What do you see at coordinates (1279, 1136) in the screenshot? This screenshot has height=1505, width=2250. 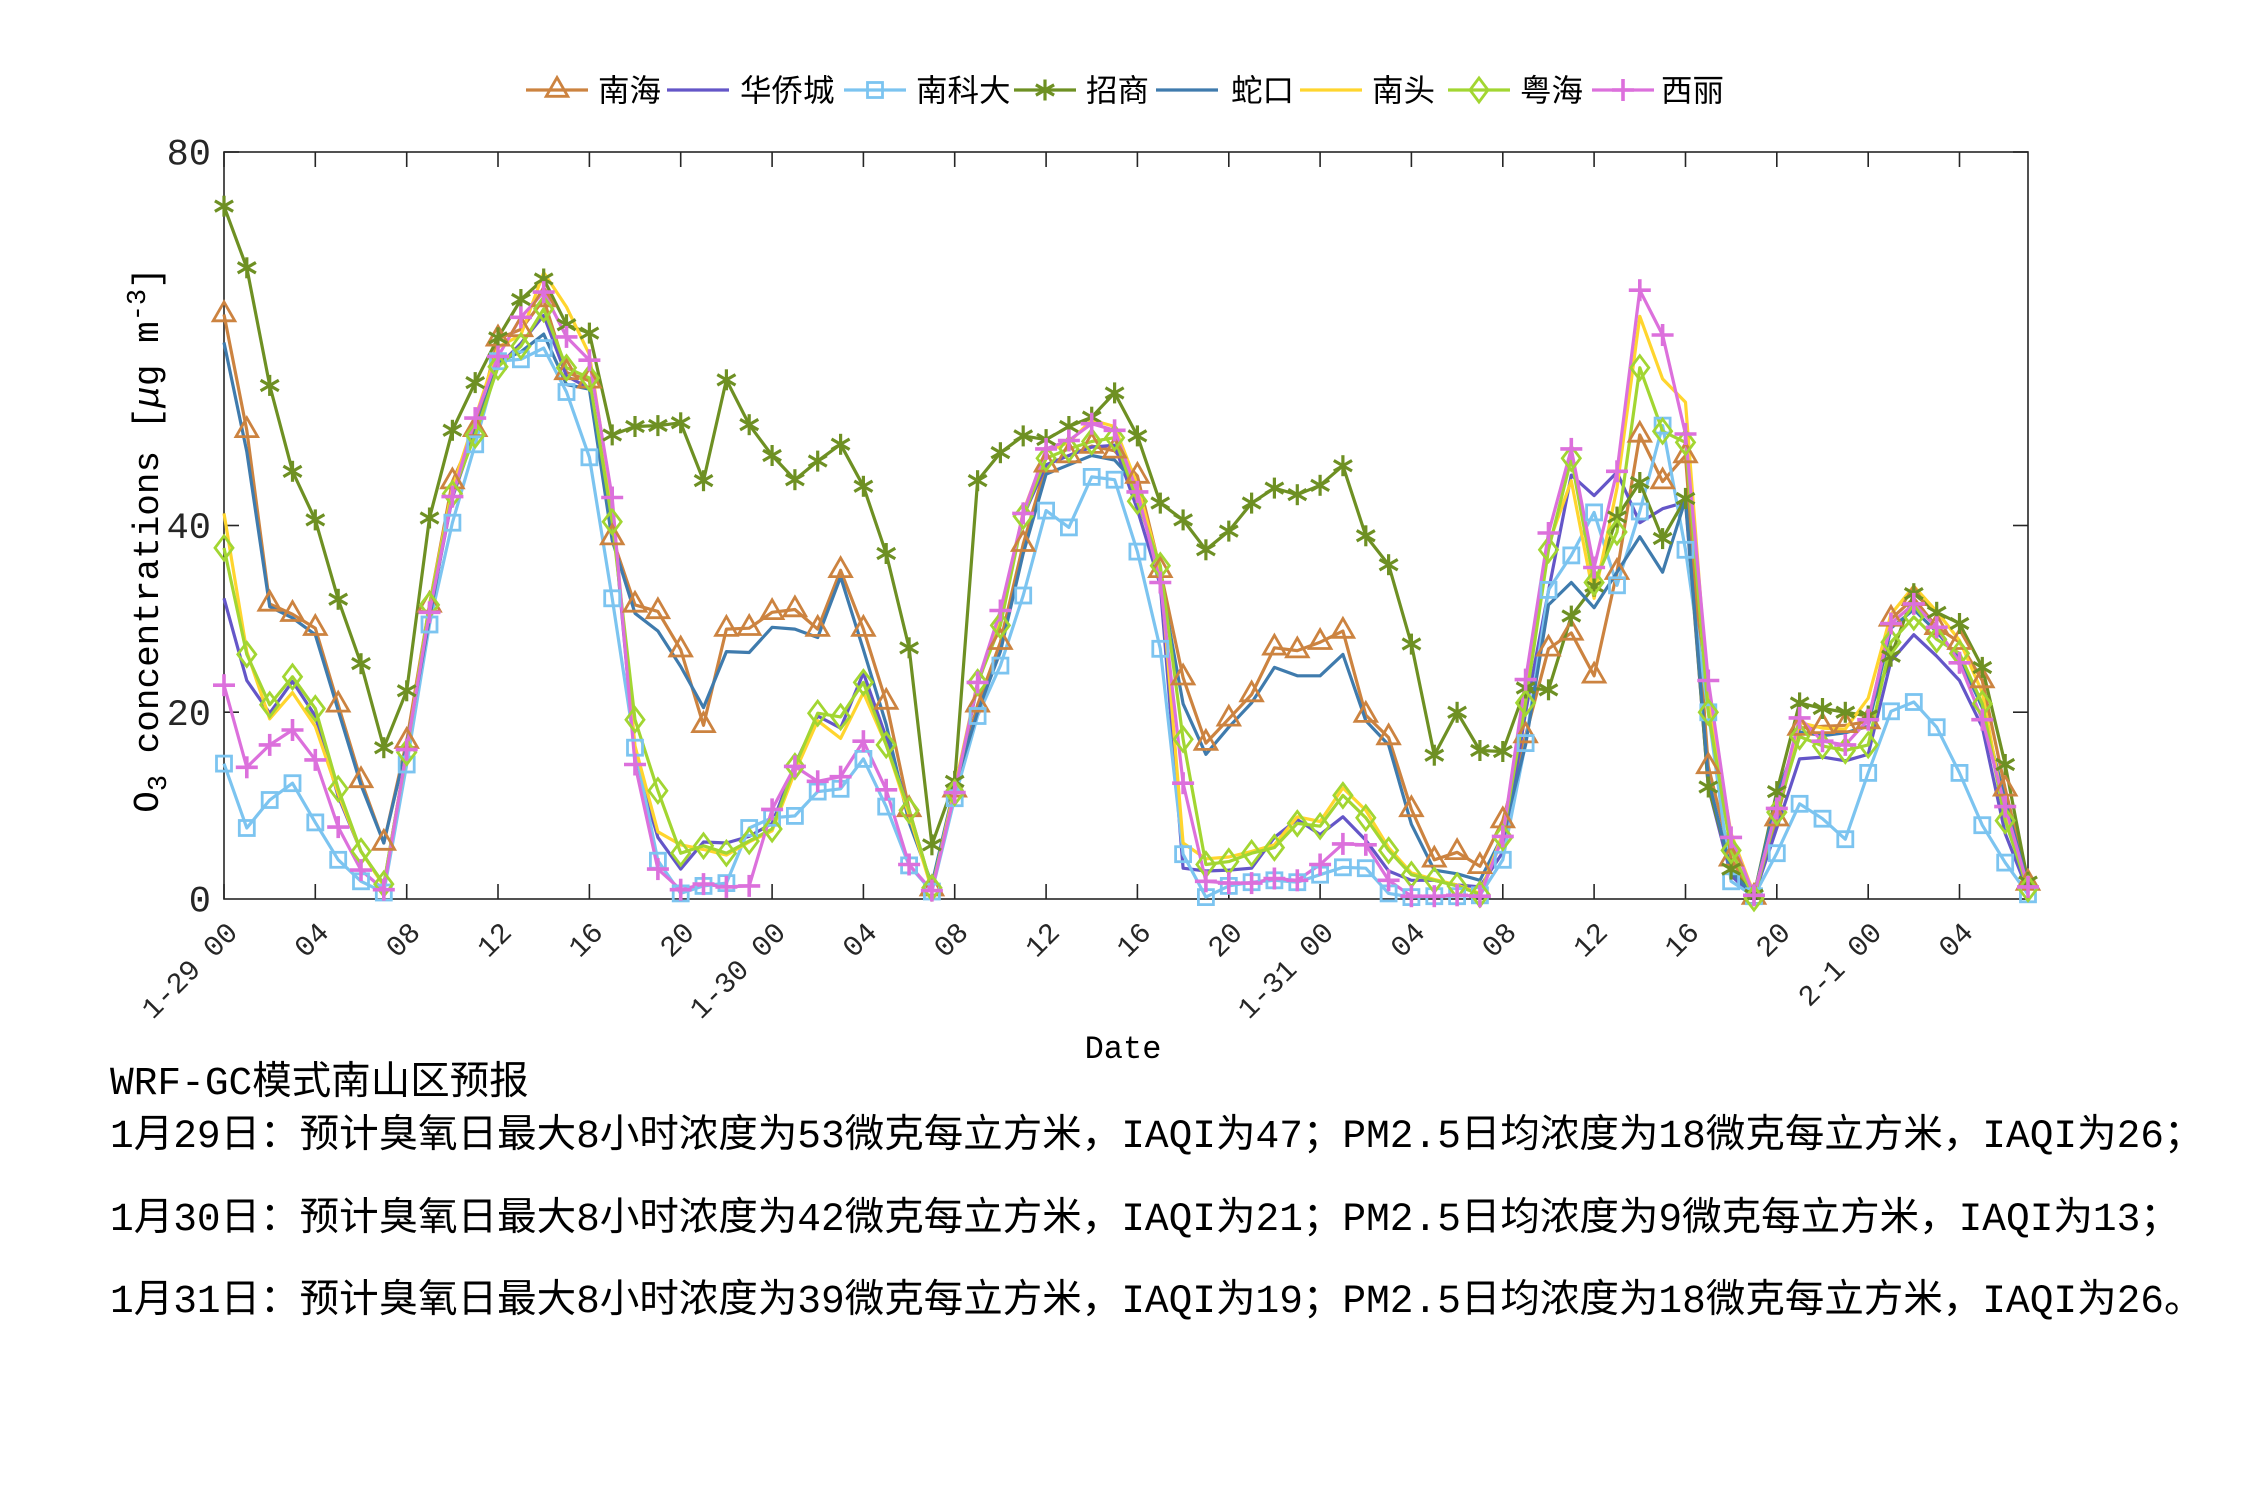 I see `svg-text: 47` at bounding box center [1279, 1136].